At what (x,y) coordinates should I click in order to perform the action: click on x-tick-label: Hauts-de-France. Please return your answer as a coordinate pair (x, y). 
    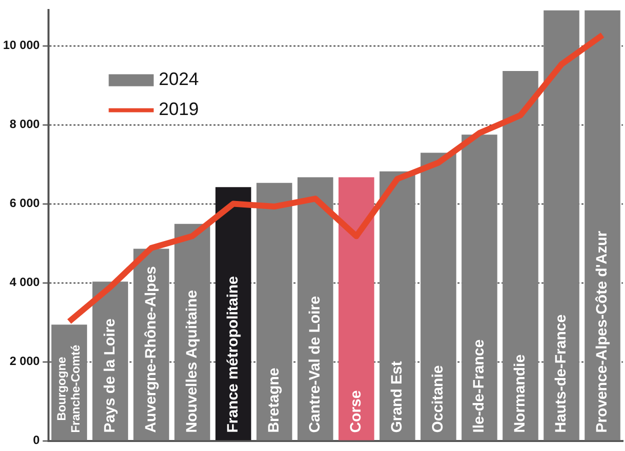
    Looking at the image, I should click on (561, 373).